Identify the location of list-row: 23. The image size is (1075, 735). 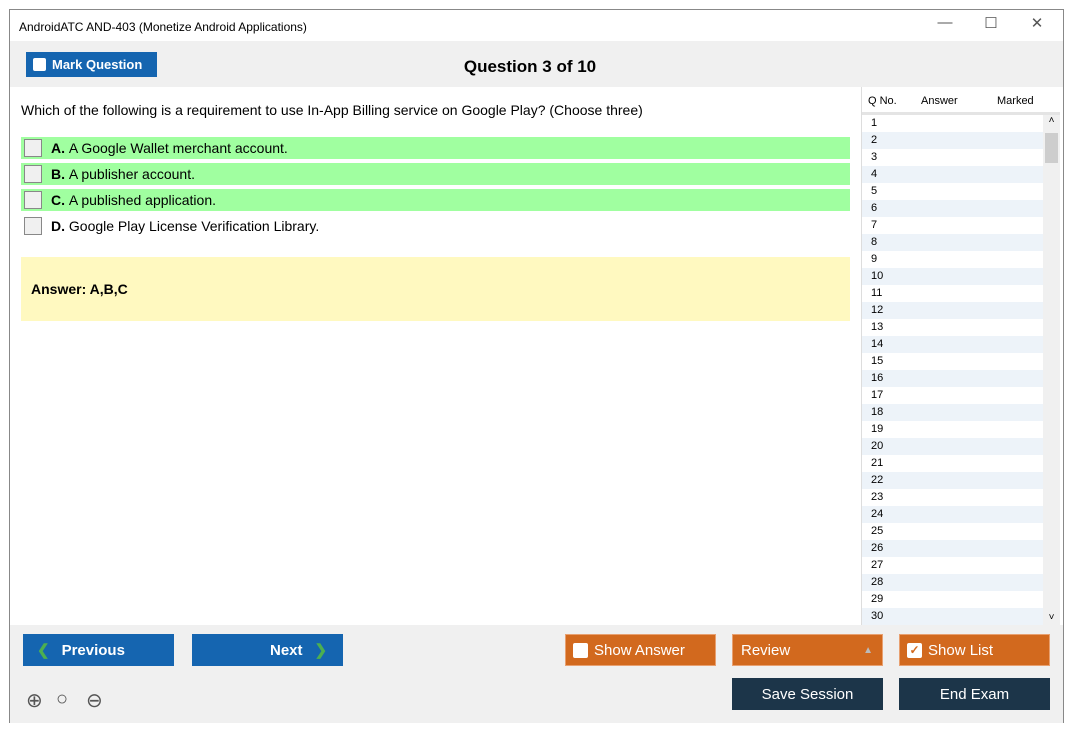
(877, 497).